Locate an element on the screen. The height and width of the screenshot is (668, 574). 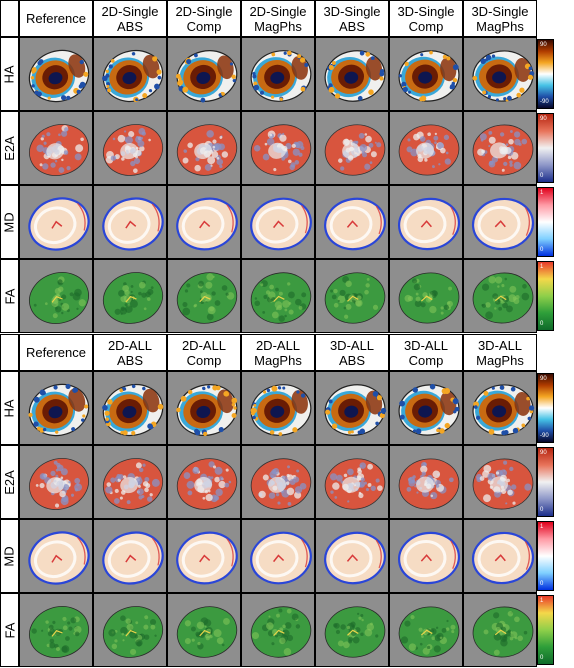
column-header: 3D-Single ABS is located at coordinates (352, 18).